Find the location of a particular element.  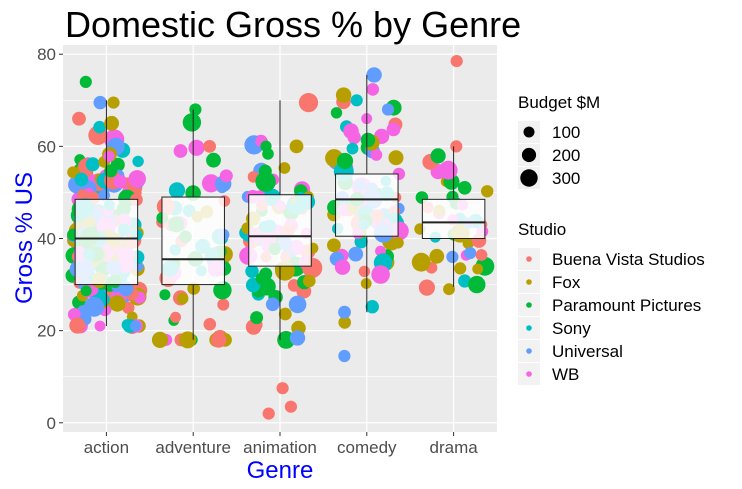

y-tick-label: 60 is located at coordinates (46, 146).